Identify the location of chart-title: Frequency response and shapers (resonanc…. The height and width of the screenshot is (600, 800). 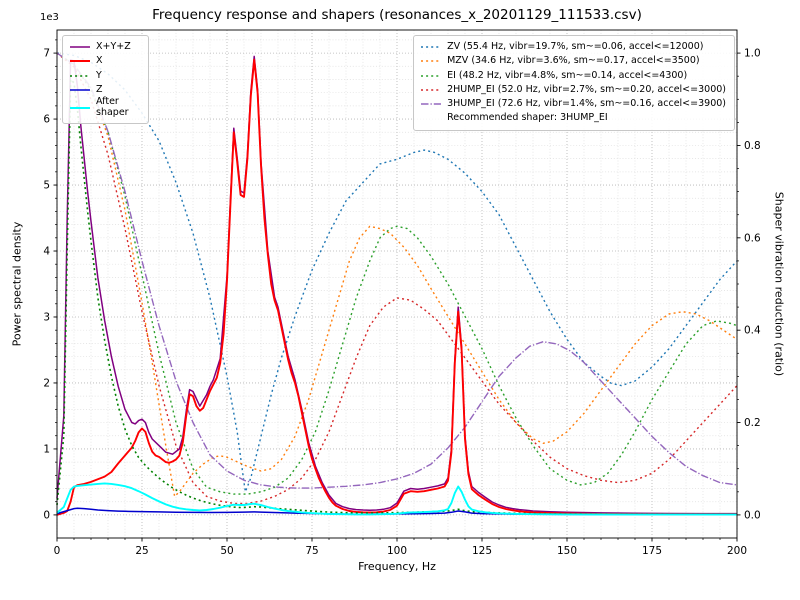
(397, 15).